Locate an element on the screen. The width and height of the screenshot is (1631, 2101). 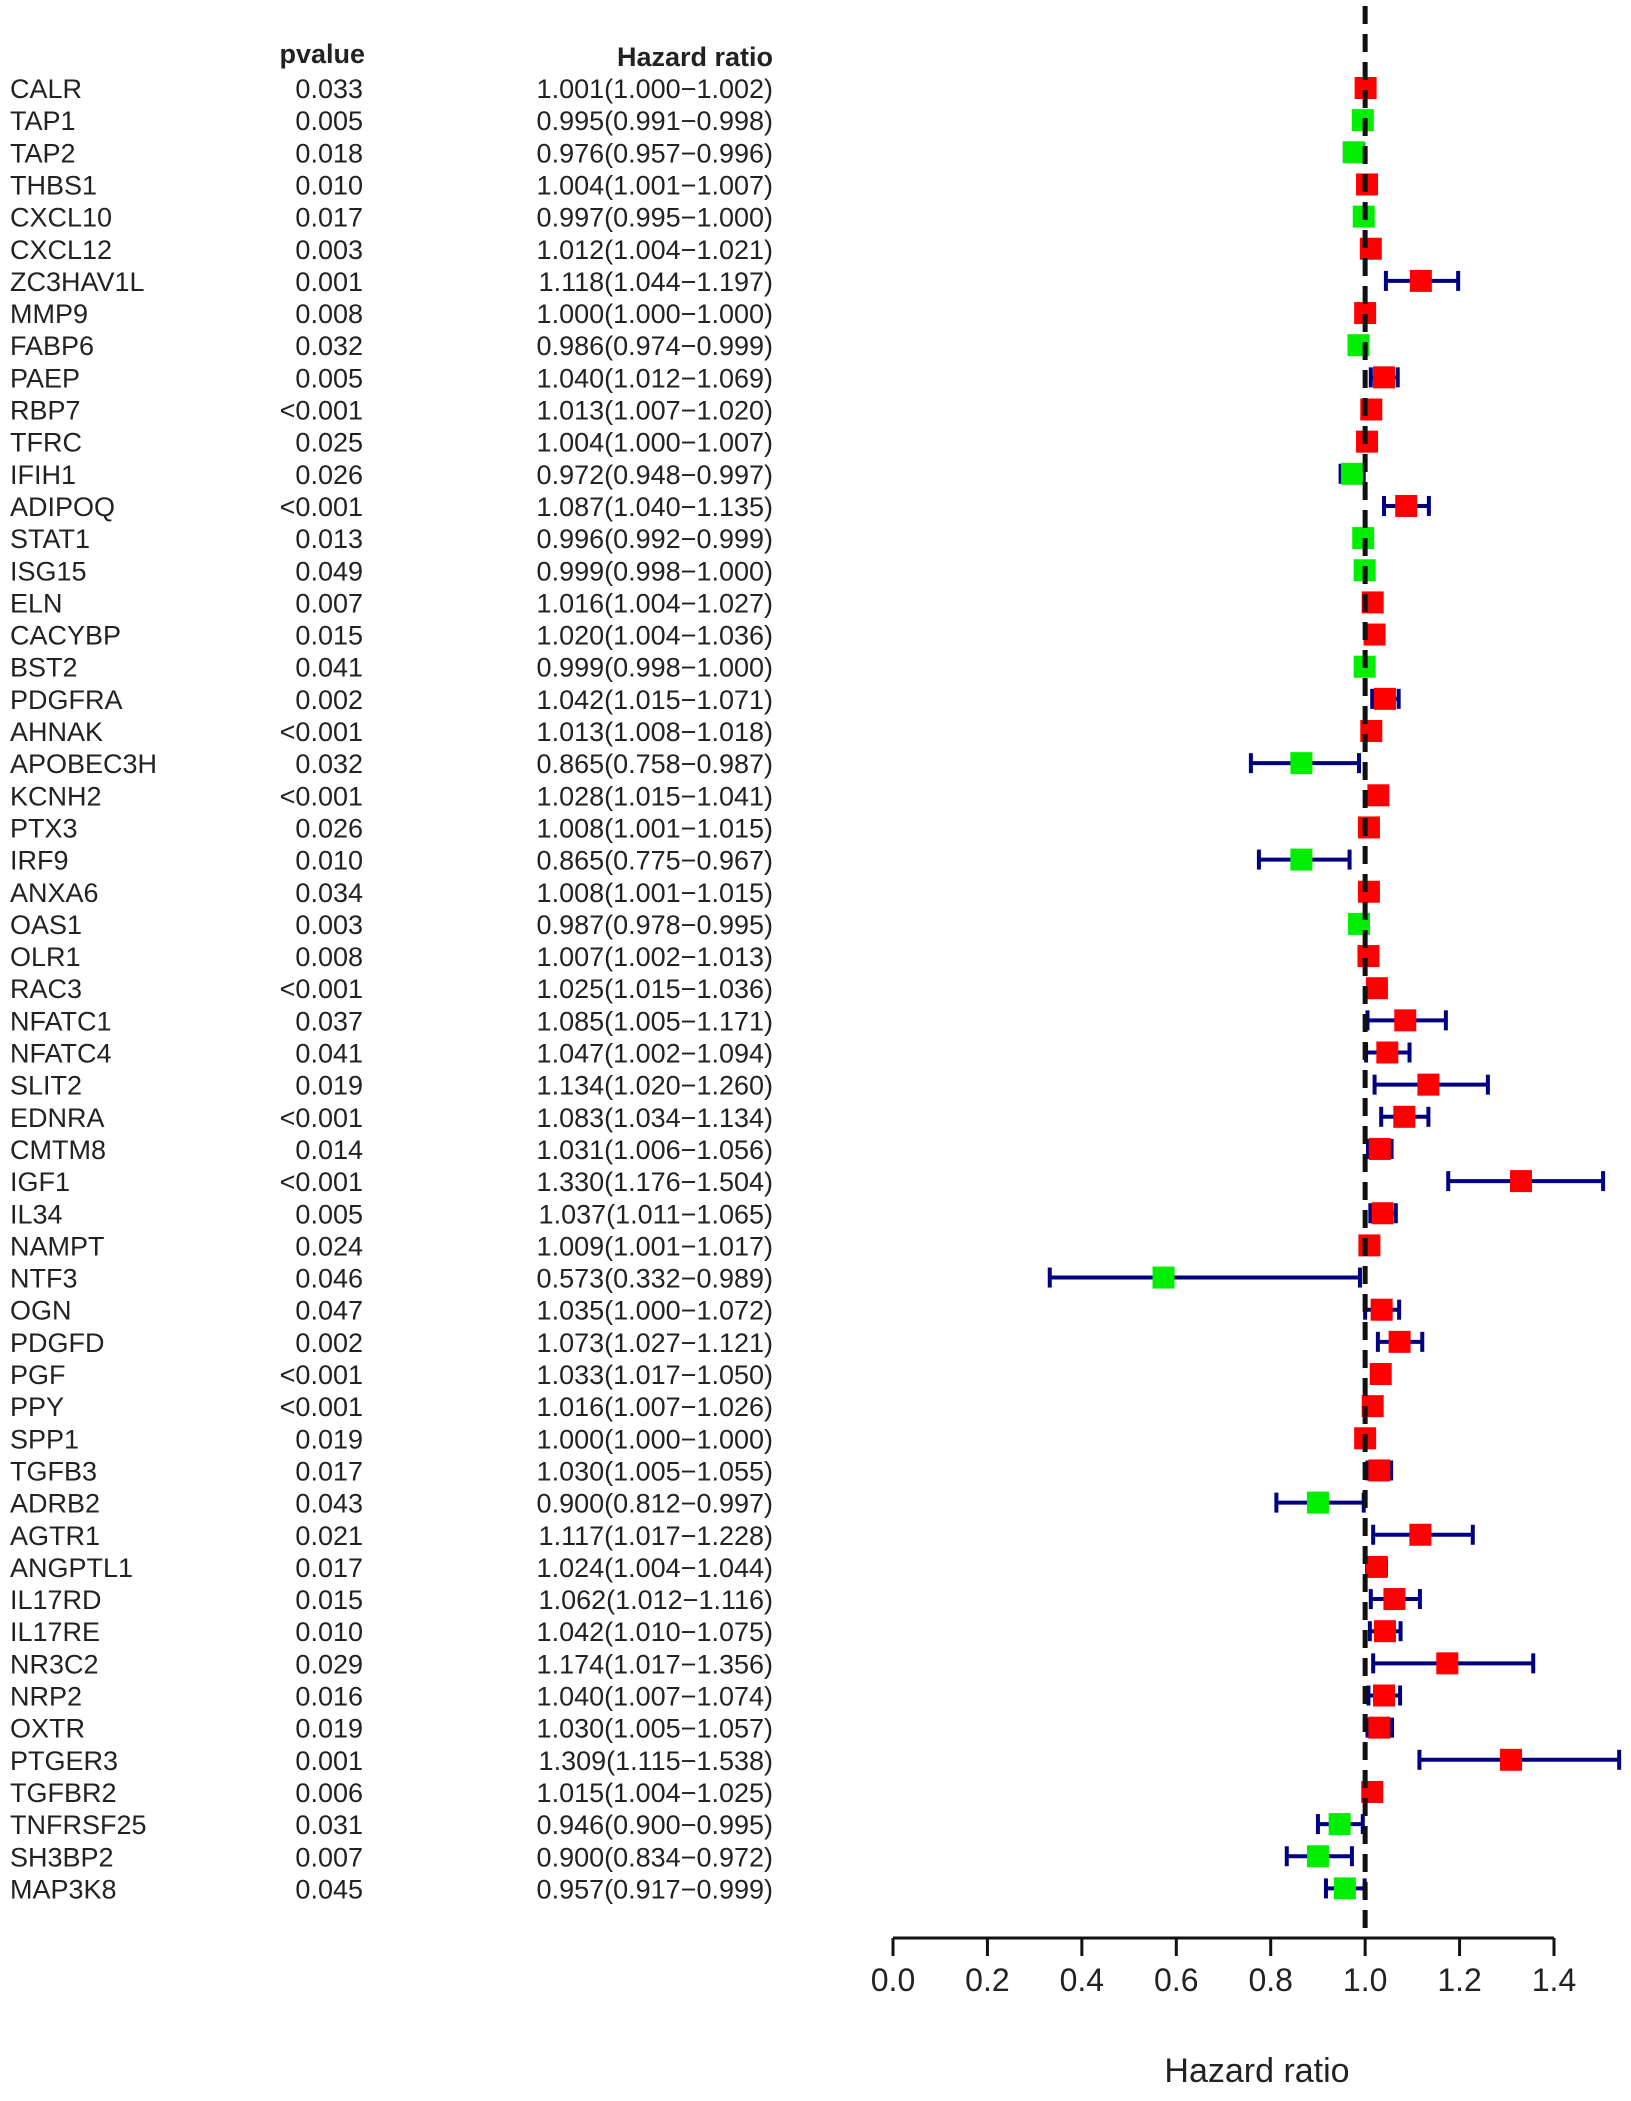
pvalue-cell: 0.032 is located at coordinates (329, 764).